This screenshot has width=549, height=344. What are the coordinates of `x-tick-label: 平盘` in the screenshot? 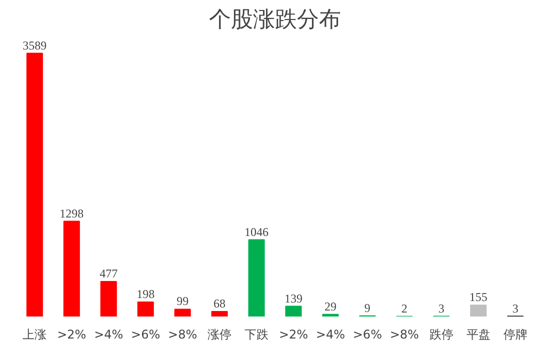 It's located at (478, 335).